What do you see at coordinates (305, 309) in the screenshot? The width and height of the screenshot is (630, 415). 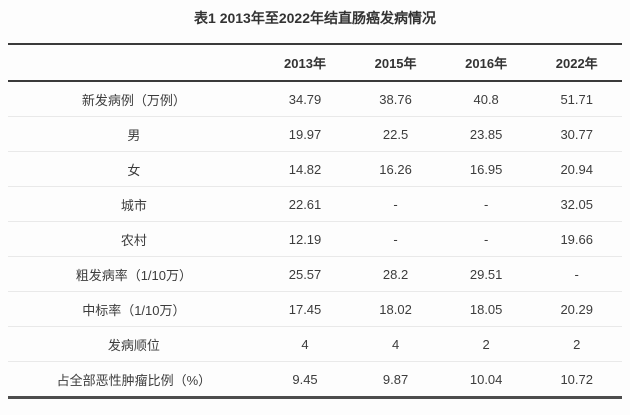 I see `cell-value: 17.45` at bounding box center [305, 309].